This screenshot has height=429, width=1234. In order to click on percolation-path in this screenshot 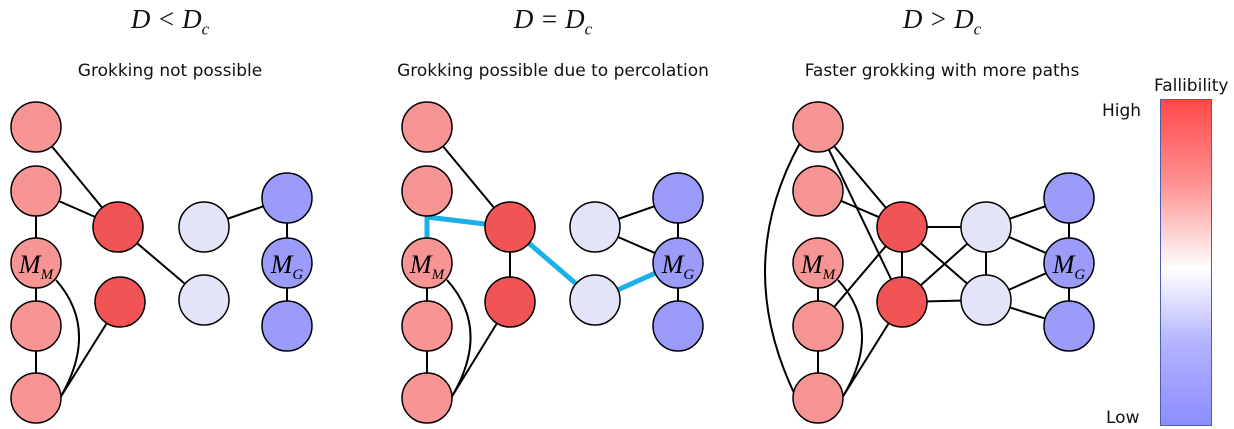, I will do `click(552, 247)`.